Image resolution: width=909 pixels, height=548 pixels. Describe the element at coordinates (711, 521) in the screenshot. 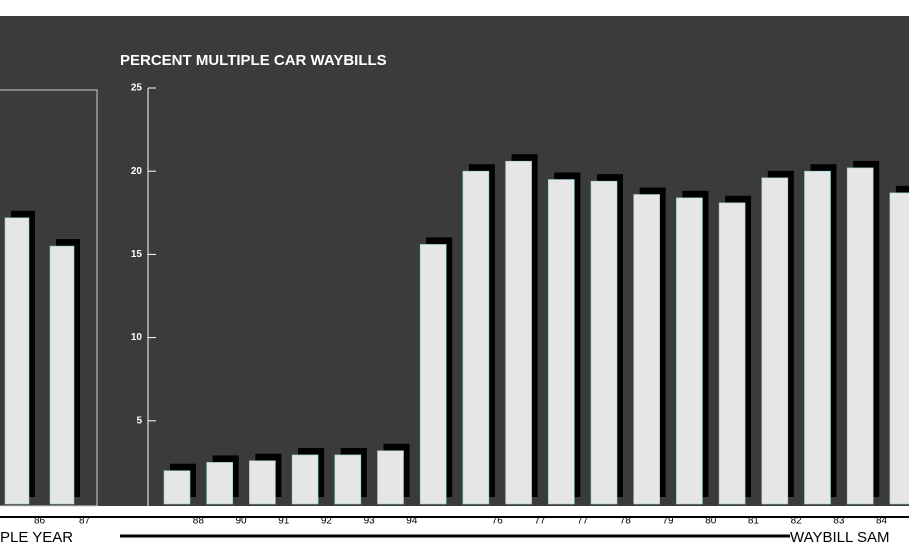

I see `x-tick-label: 80` at that location.